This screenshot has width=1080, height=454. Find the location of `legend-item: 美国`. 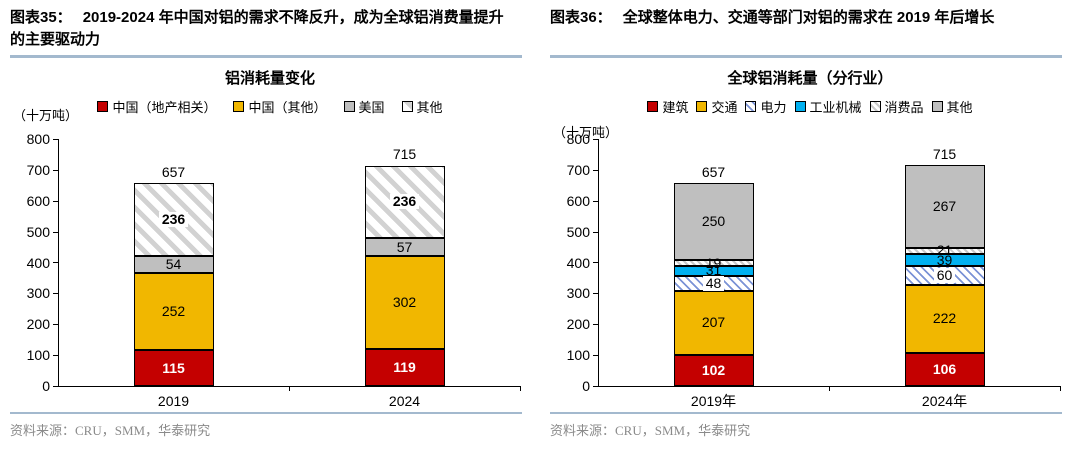

legend-item: 美国 is located at coordinates (364, 106).